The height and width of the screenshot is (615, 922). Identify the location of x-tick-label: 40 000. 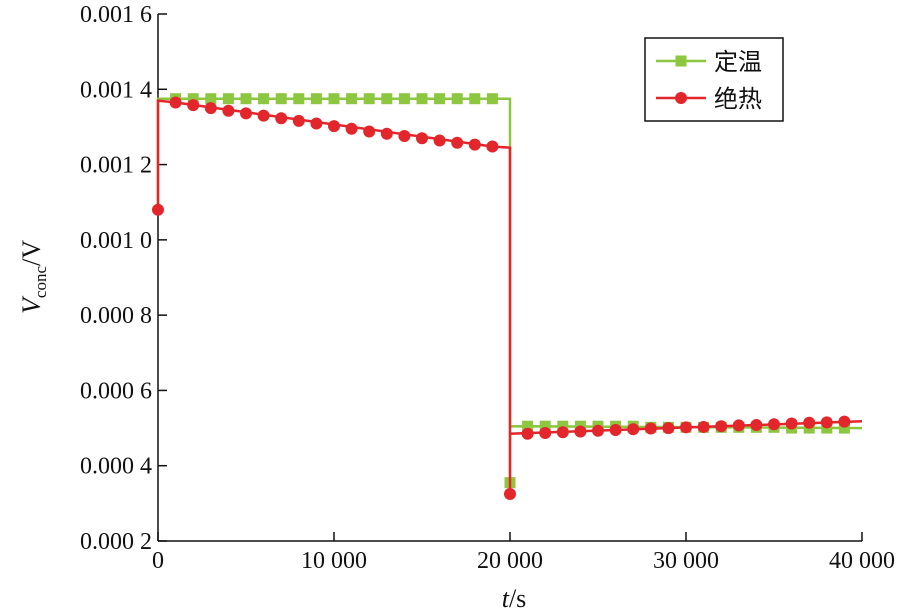
(862, 561).